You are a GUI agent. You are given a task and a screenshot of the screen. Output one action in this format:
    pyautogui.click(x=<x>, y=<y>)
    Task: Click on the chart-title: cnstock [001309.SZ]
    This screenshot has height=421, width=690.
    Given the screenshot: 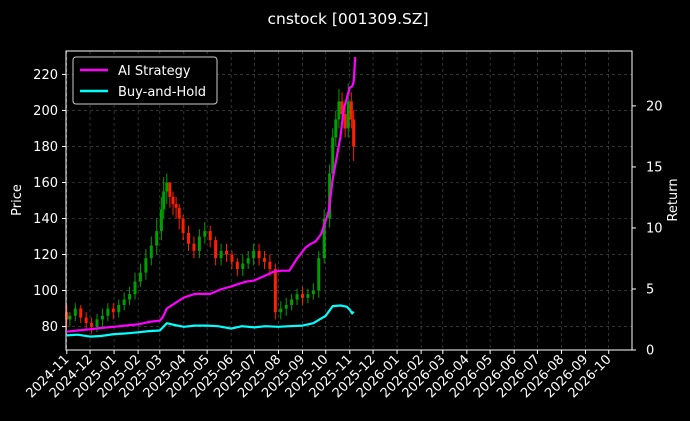 What is the action you would take?
    pyautogui.click(x=347, y=19)
    